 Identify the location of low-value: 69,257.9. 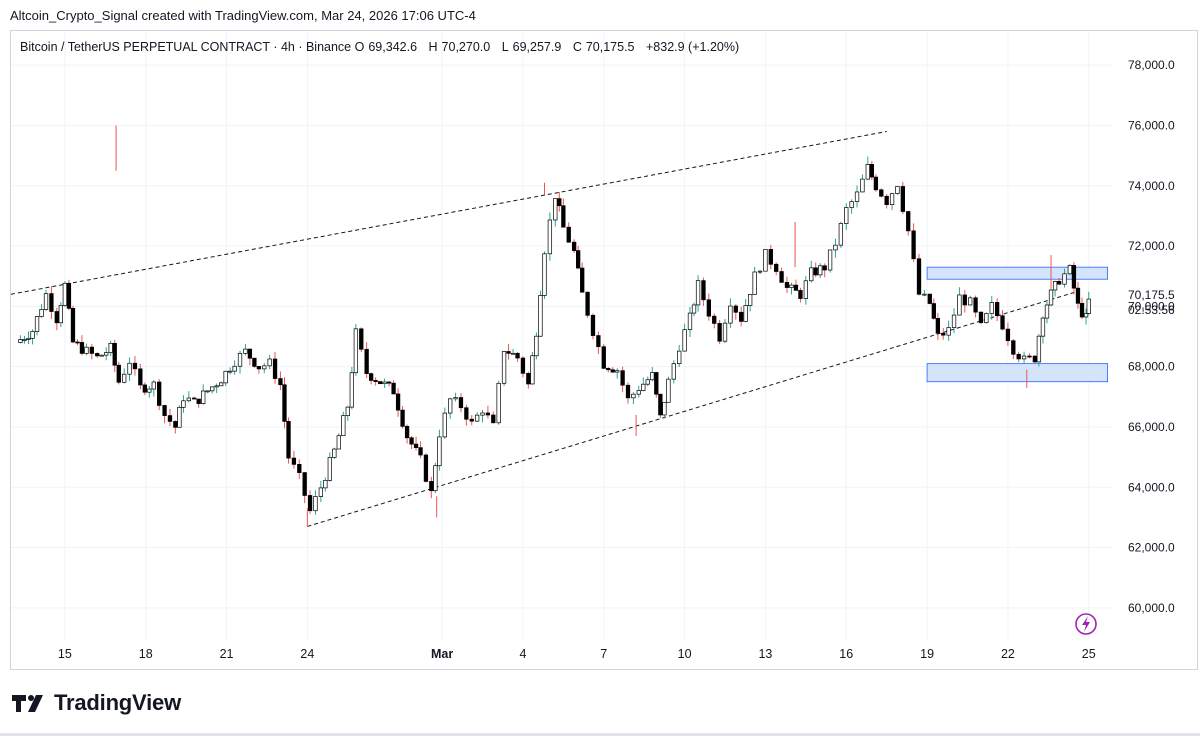
(537, 47).